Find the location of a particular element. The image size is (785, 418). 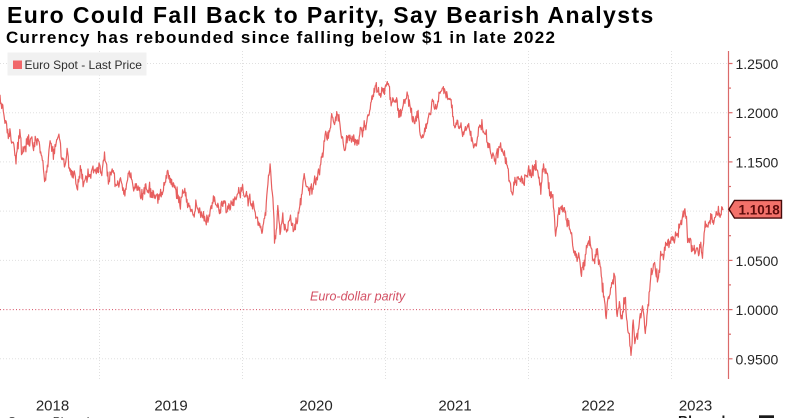

svg-text: 2020 is located at coordinates (315, 406).